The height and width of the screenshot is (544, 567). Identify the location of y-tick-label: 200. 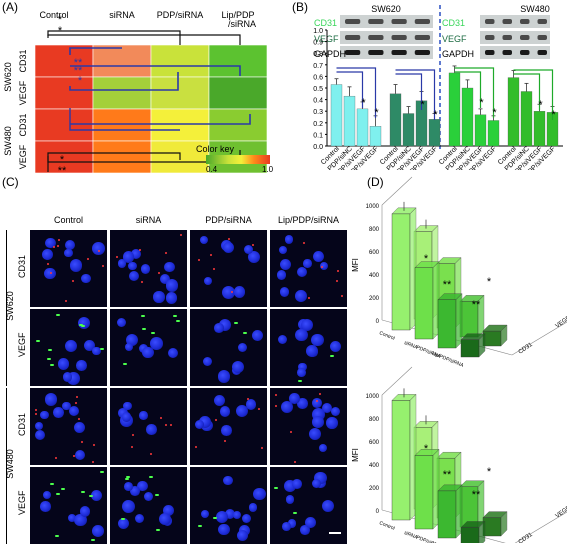
(374, 299).